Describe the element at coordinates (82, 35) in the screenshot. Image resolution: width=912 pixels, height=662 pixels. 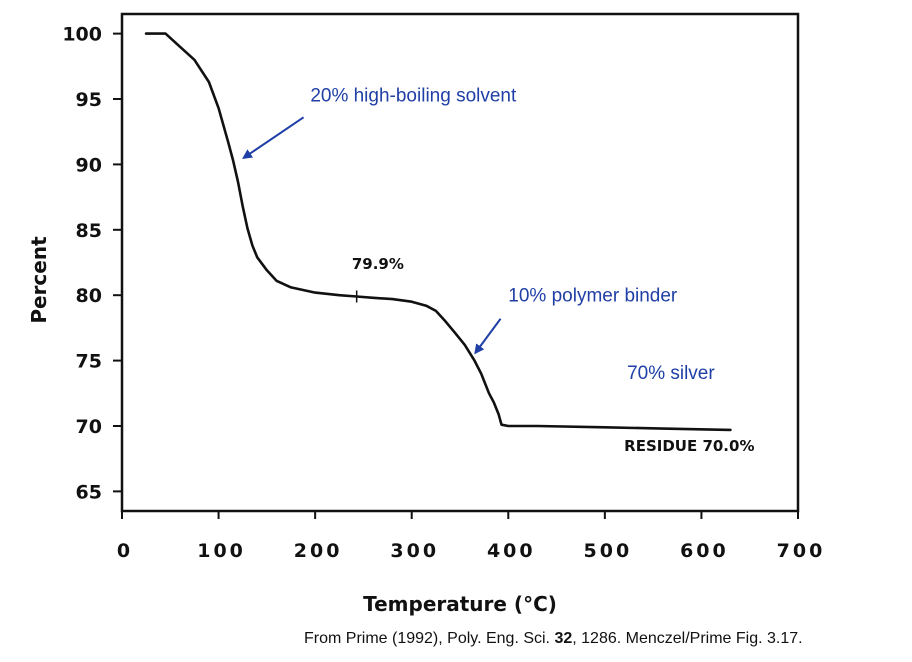
I see `y-tick-label-100: 100` at that location.